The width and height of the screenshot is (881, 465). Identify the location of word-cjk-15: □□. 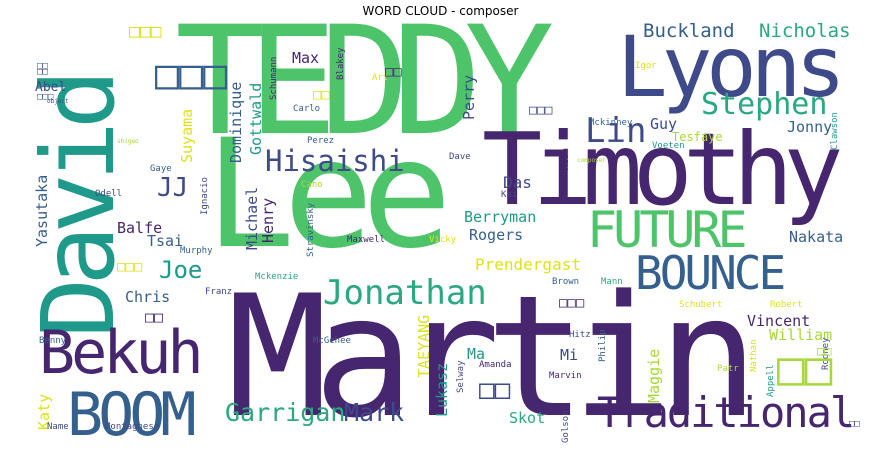
(42, 72).